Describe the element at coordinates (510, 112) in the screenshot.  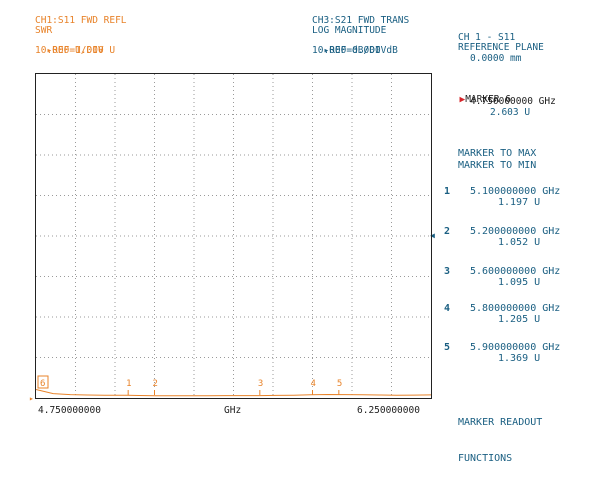
I see `active-marker-value: 2.603 U` at that location.